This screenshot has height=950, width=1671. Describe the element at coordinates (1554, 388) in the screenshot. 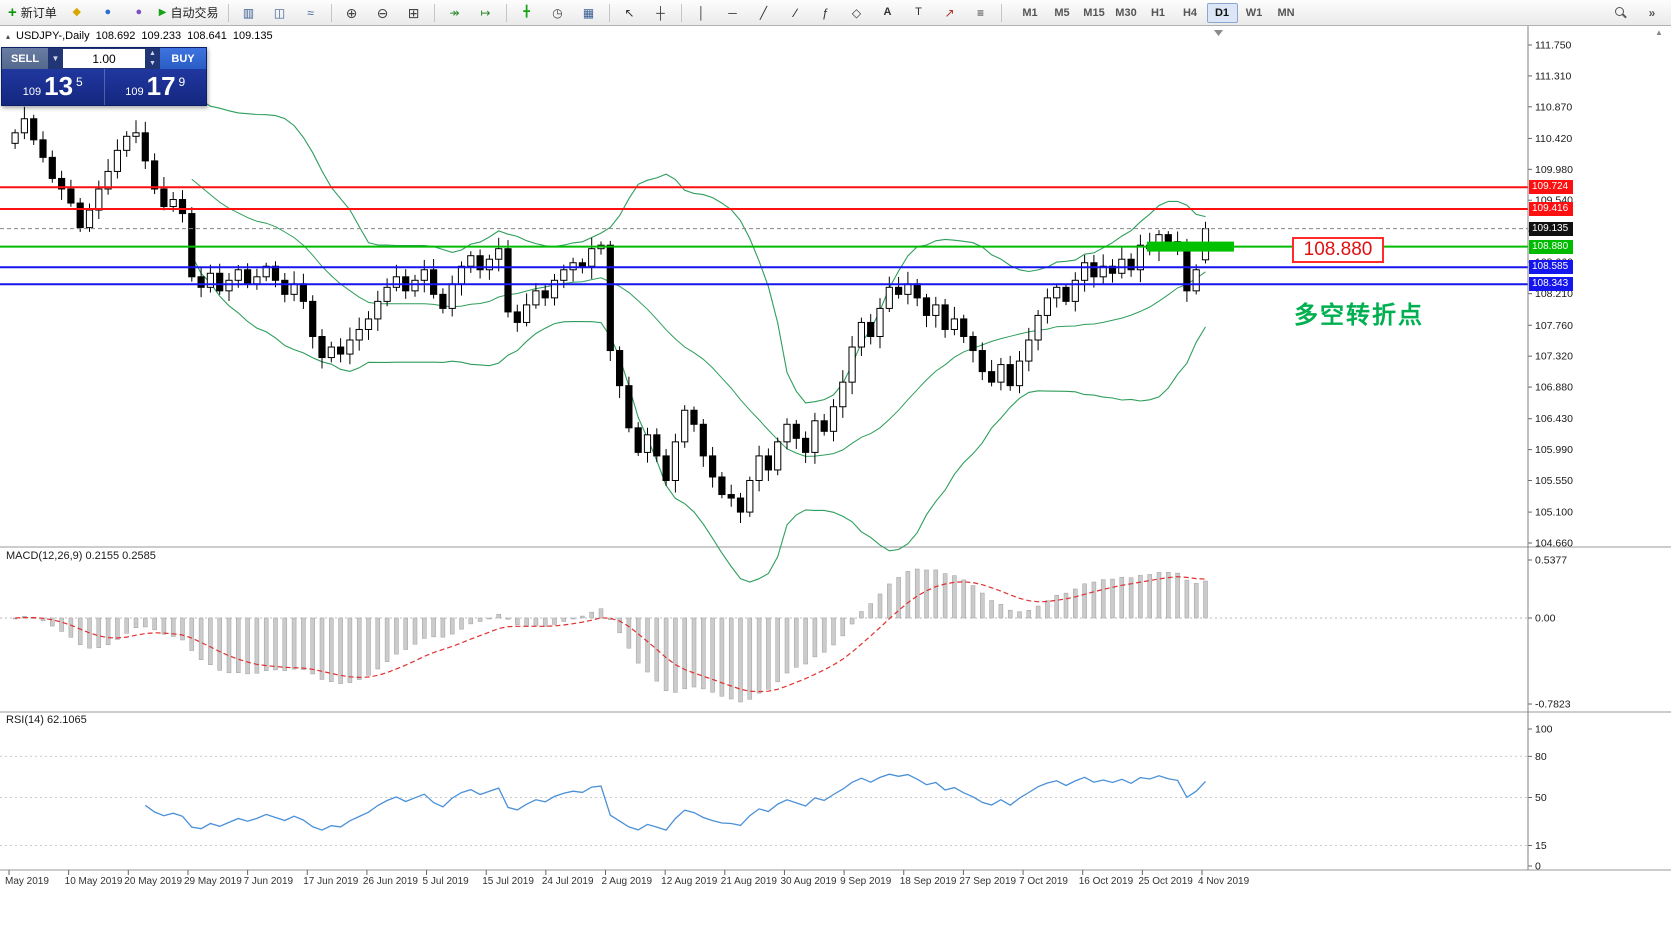

I see `y-axis-label: 106.880` at that location.